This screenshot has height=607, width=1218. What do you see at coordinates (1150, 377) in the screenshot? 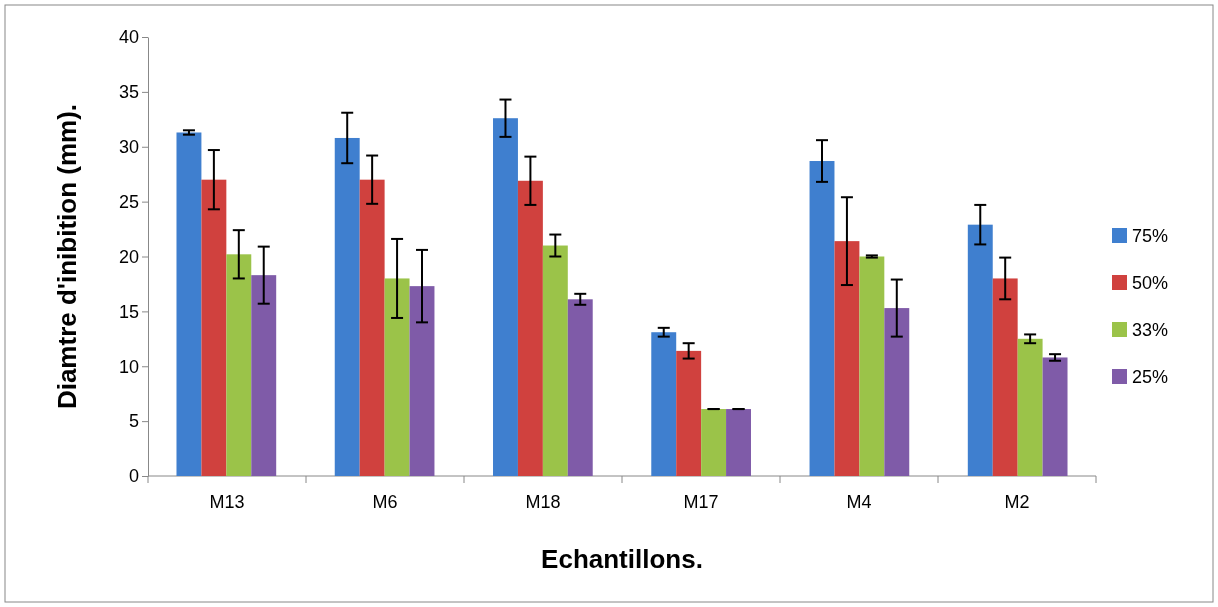
I see `legend-label: 25%` at bounding box center [1150, 377].